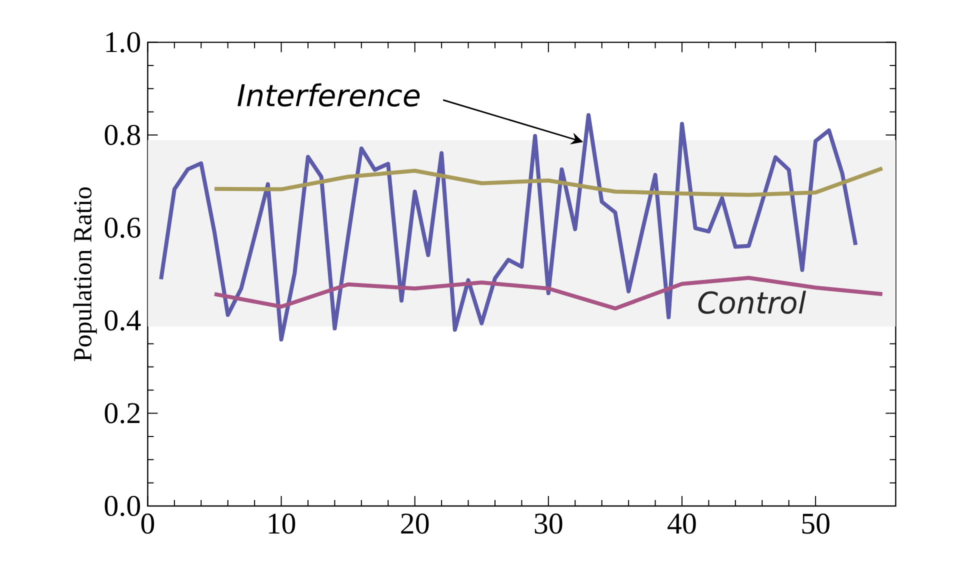 The height and width of the screenshot is (567, 973). I want to click on x-tick-label: 20, so click(415, 524).